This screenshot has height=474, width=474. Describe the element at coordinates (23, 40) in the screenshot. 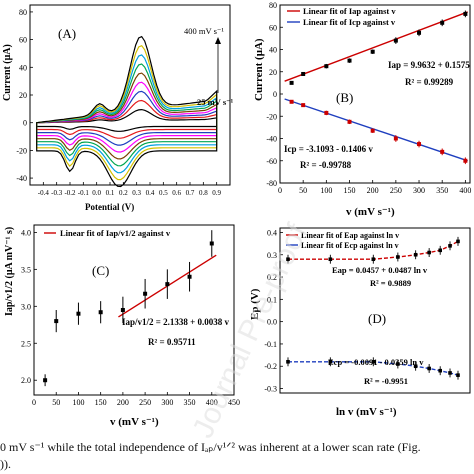

I see `panel-a-y-tick-label: 60` at that location.